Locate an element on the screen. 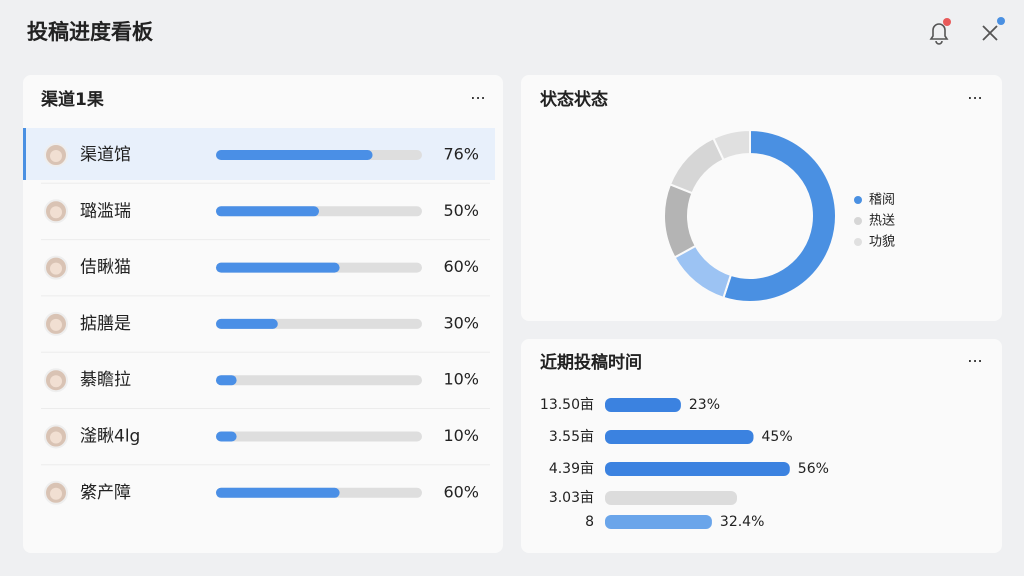  card-title: 渠道1果 is located at coordinates (72, 99).